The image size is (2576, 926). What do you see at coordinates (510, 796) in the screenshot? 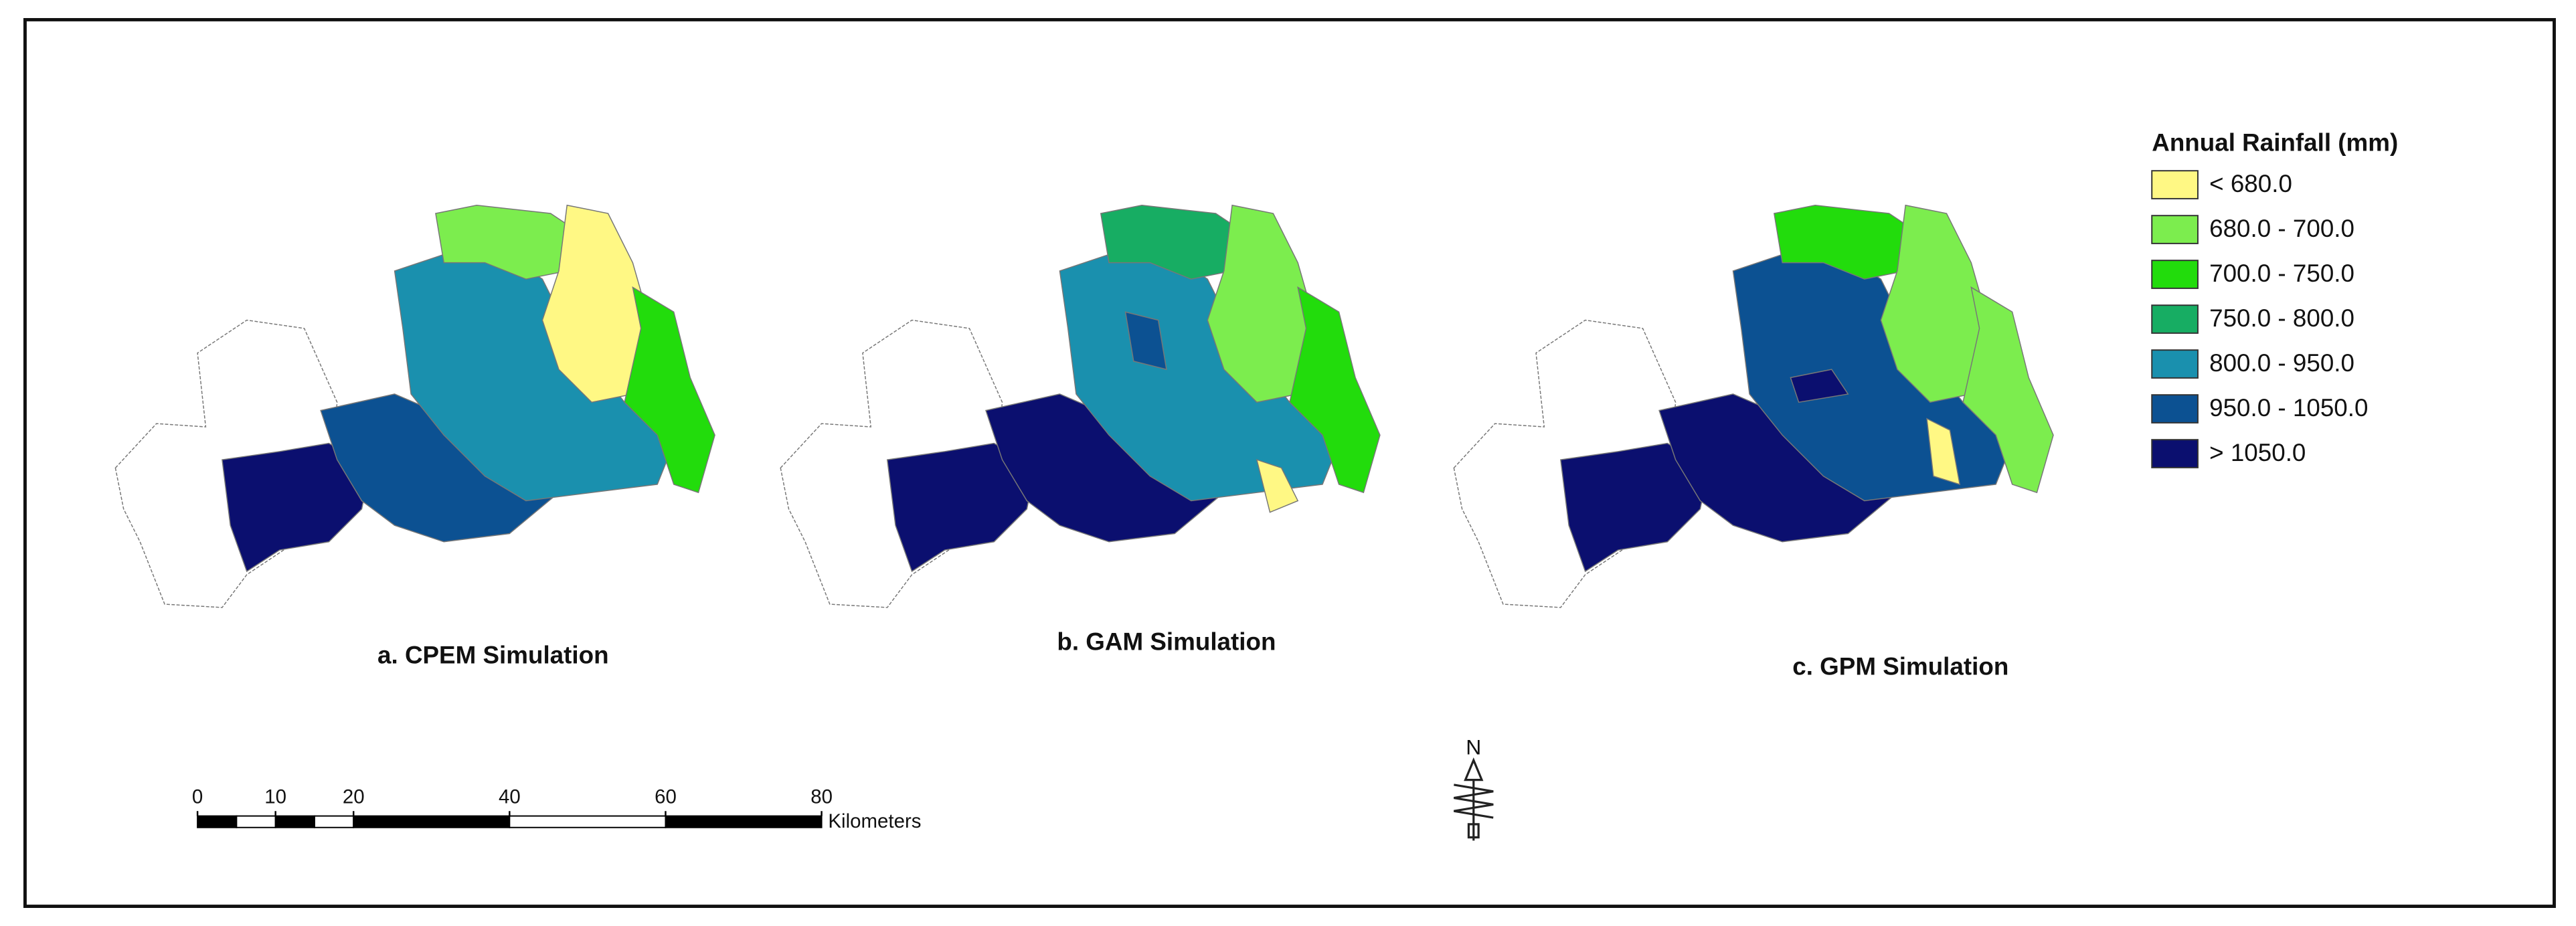
I see `scale-label: 40` at bounding box center [510, 796].